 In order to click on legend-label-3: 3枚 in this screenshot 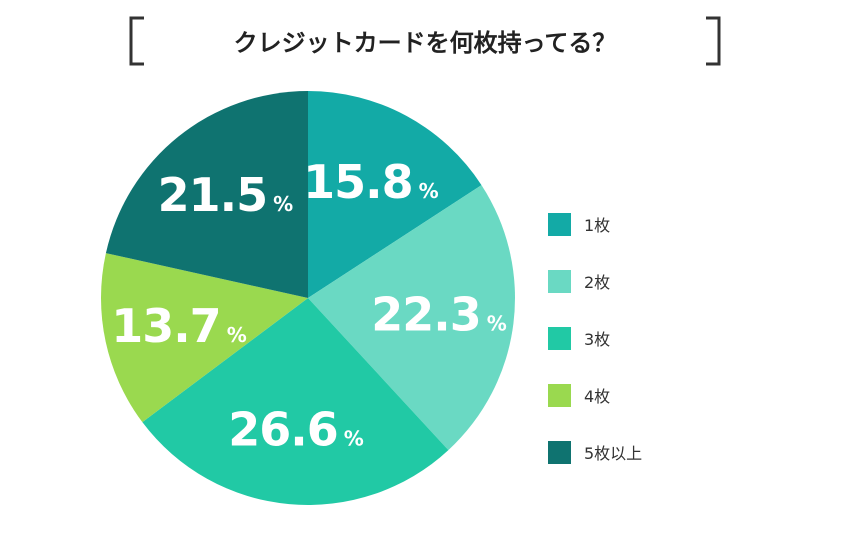, I will do `click(597, 339)`.